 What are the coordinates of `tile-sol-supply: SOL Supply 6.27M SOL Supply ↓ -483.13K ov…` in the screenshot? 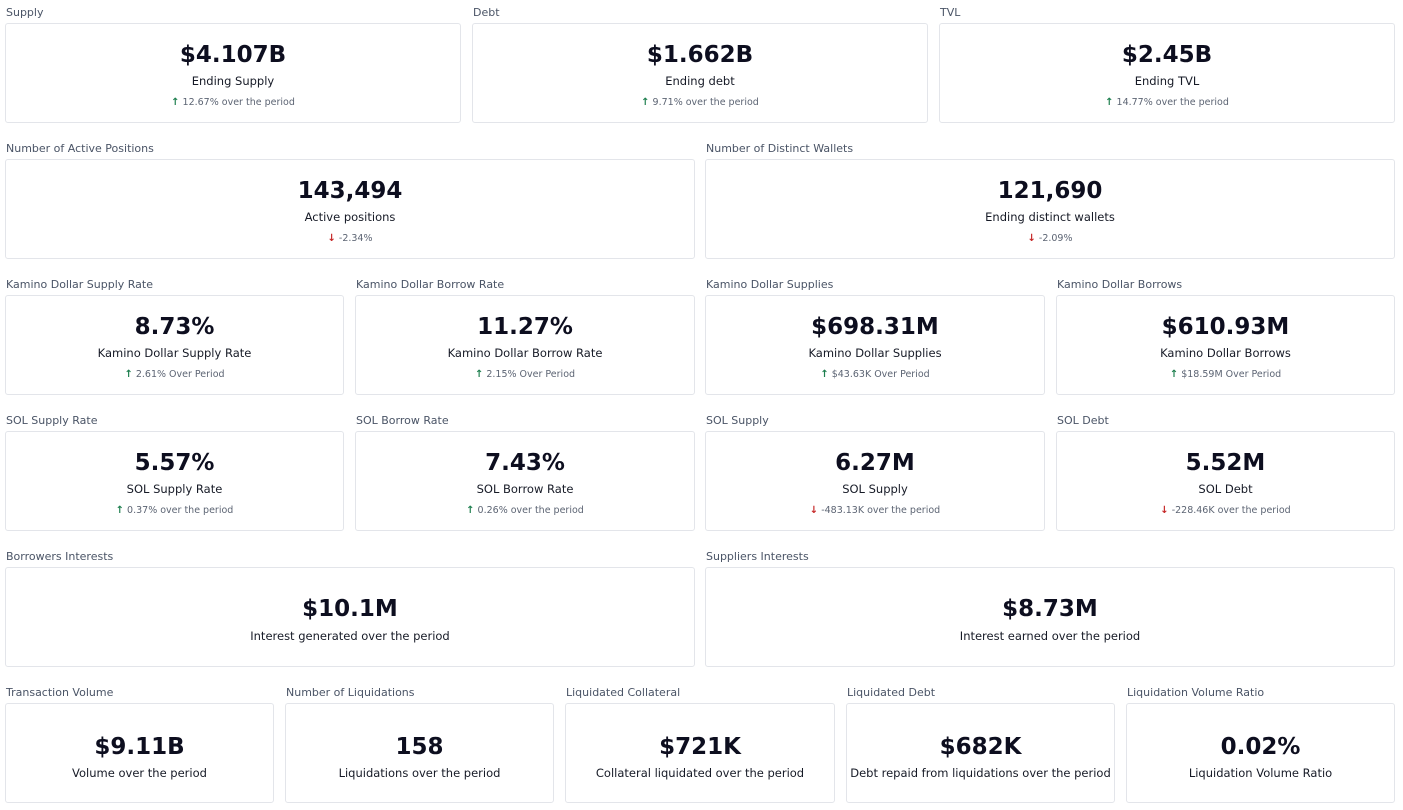 It's located at (875, 469).